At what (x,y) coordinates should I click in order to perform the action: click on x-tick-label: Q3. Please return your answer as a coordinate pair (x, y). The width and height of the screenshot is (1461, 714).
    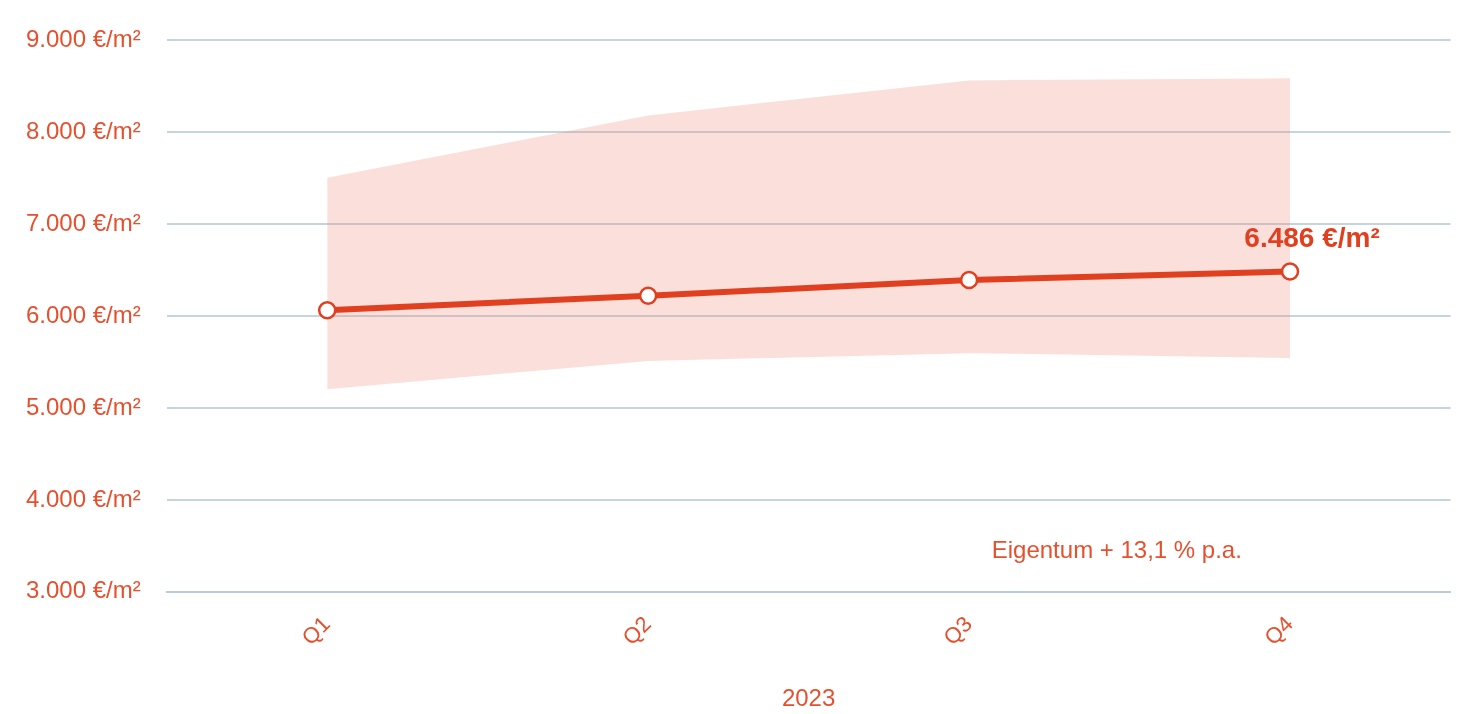
    Looking at the image, I should click on (957, 630).